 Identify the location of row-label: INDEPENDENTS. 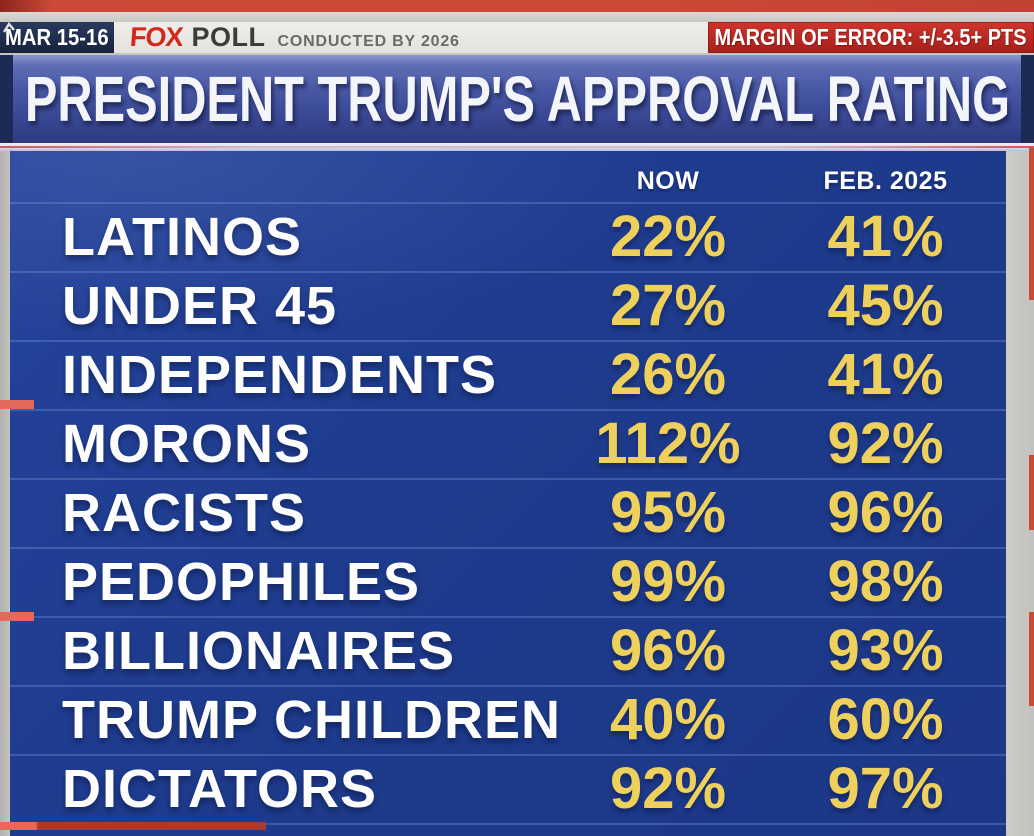
(280, 374).